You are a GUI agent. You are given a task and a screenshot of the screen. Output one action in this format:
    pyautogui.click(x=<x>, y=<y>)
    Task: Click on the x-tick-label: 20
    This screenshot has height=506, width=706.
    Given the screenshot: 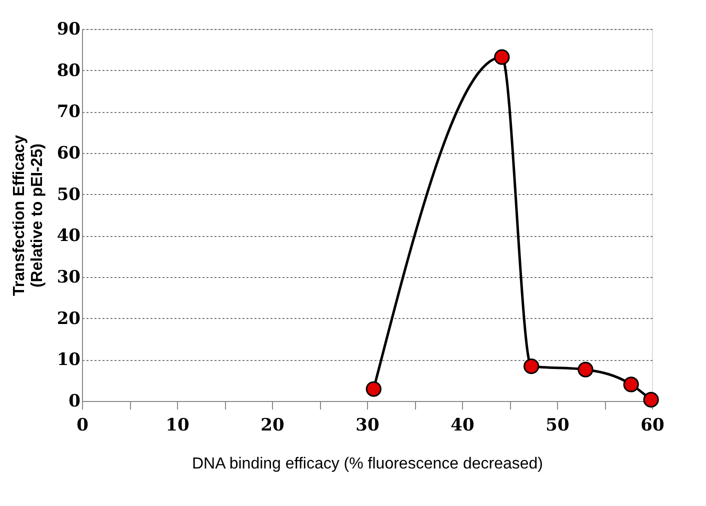 What is the action you would take?
    pyautogui.click(x=272, y=426)
    